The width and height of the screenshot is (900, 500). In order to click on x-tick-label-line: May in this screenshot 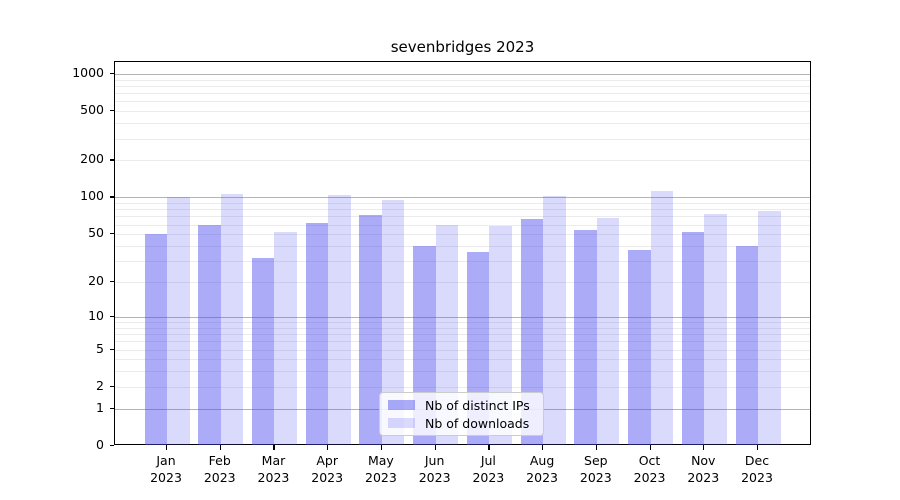, I will do `click(380, 460)`.